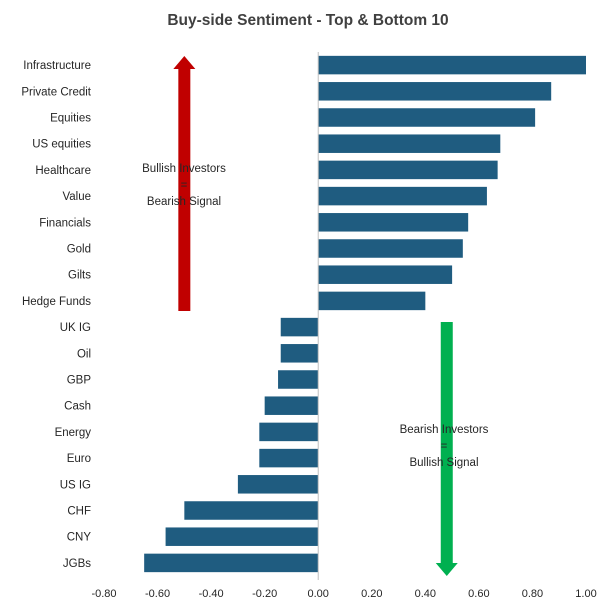  What do you see at coordinates (70, 119) in the screenshot?
I see `category-label: Equities` at bounding box center [70, 119].